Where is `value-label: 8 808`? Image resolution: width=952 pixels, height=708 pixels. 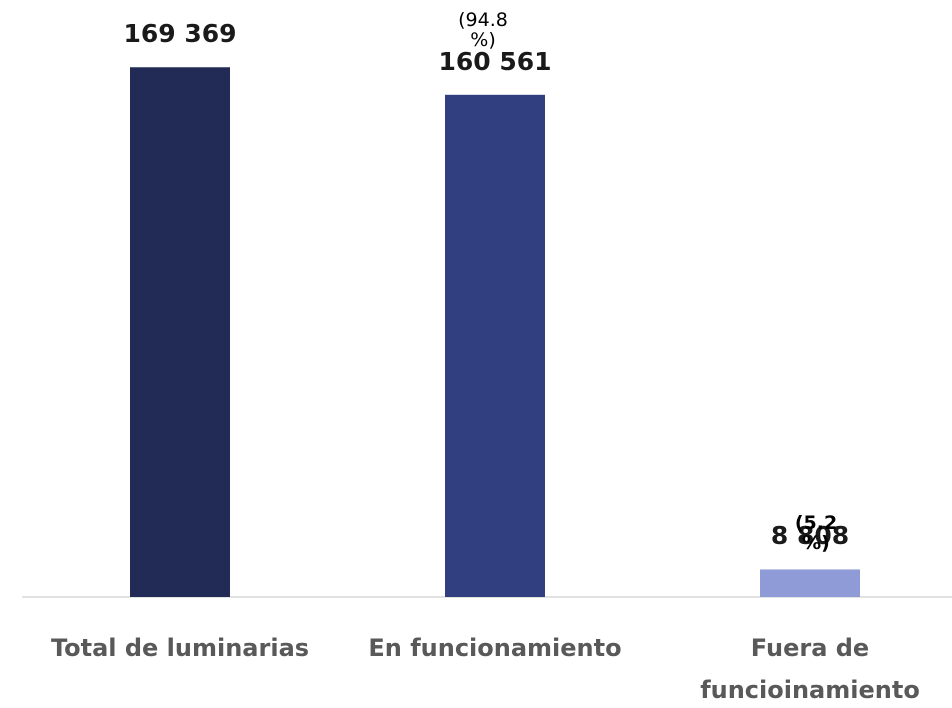 value-label: 8 808 is located at coordinates (810, 536).